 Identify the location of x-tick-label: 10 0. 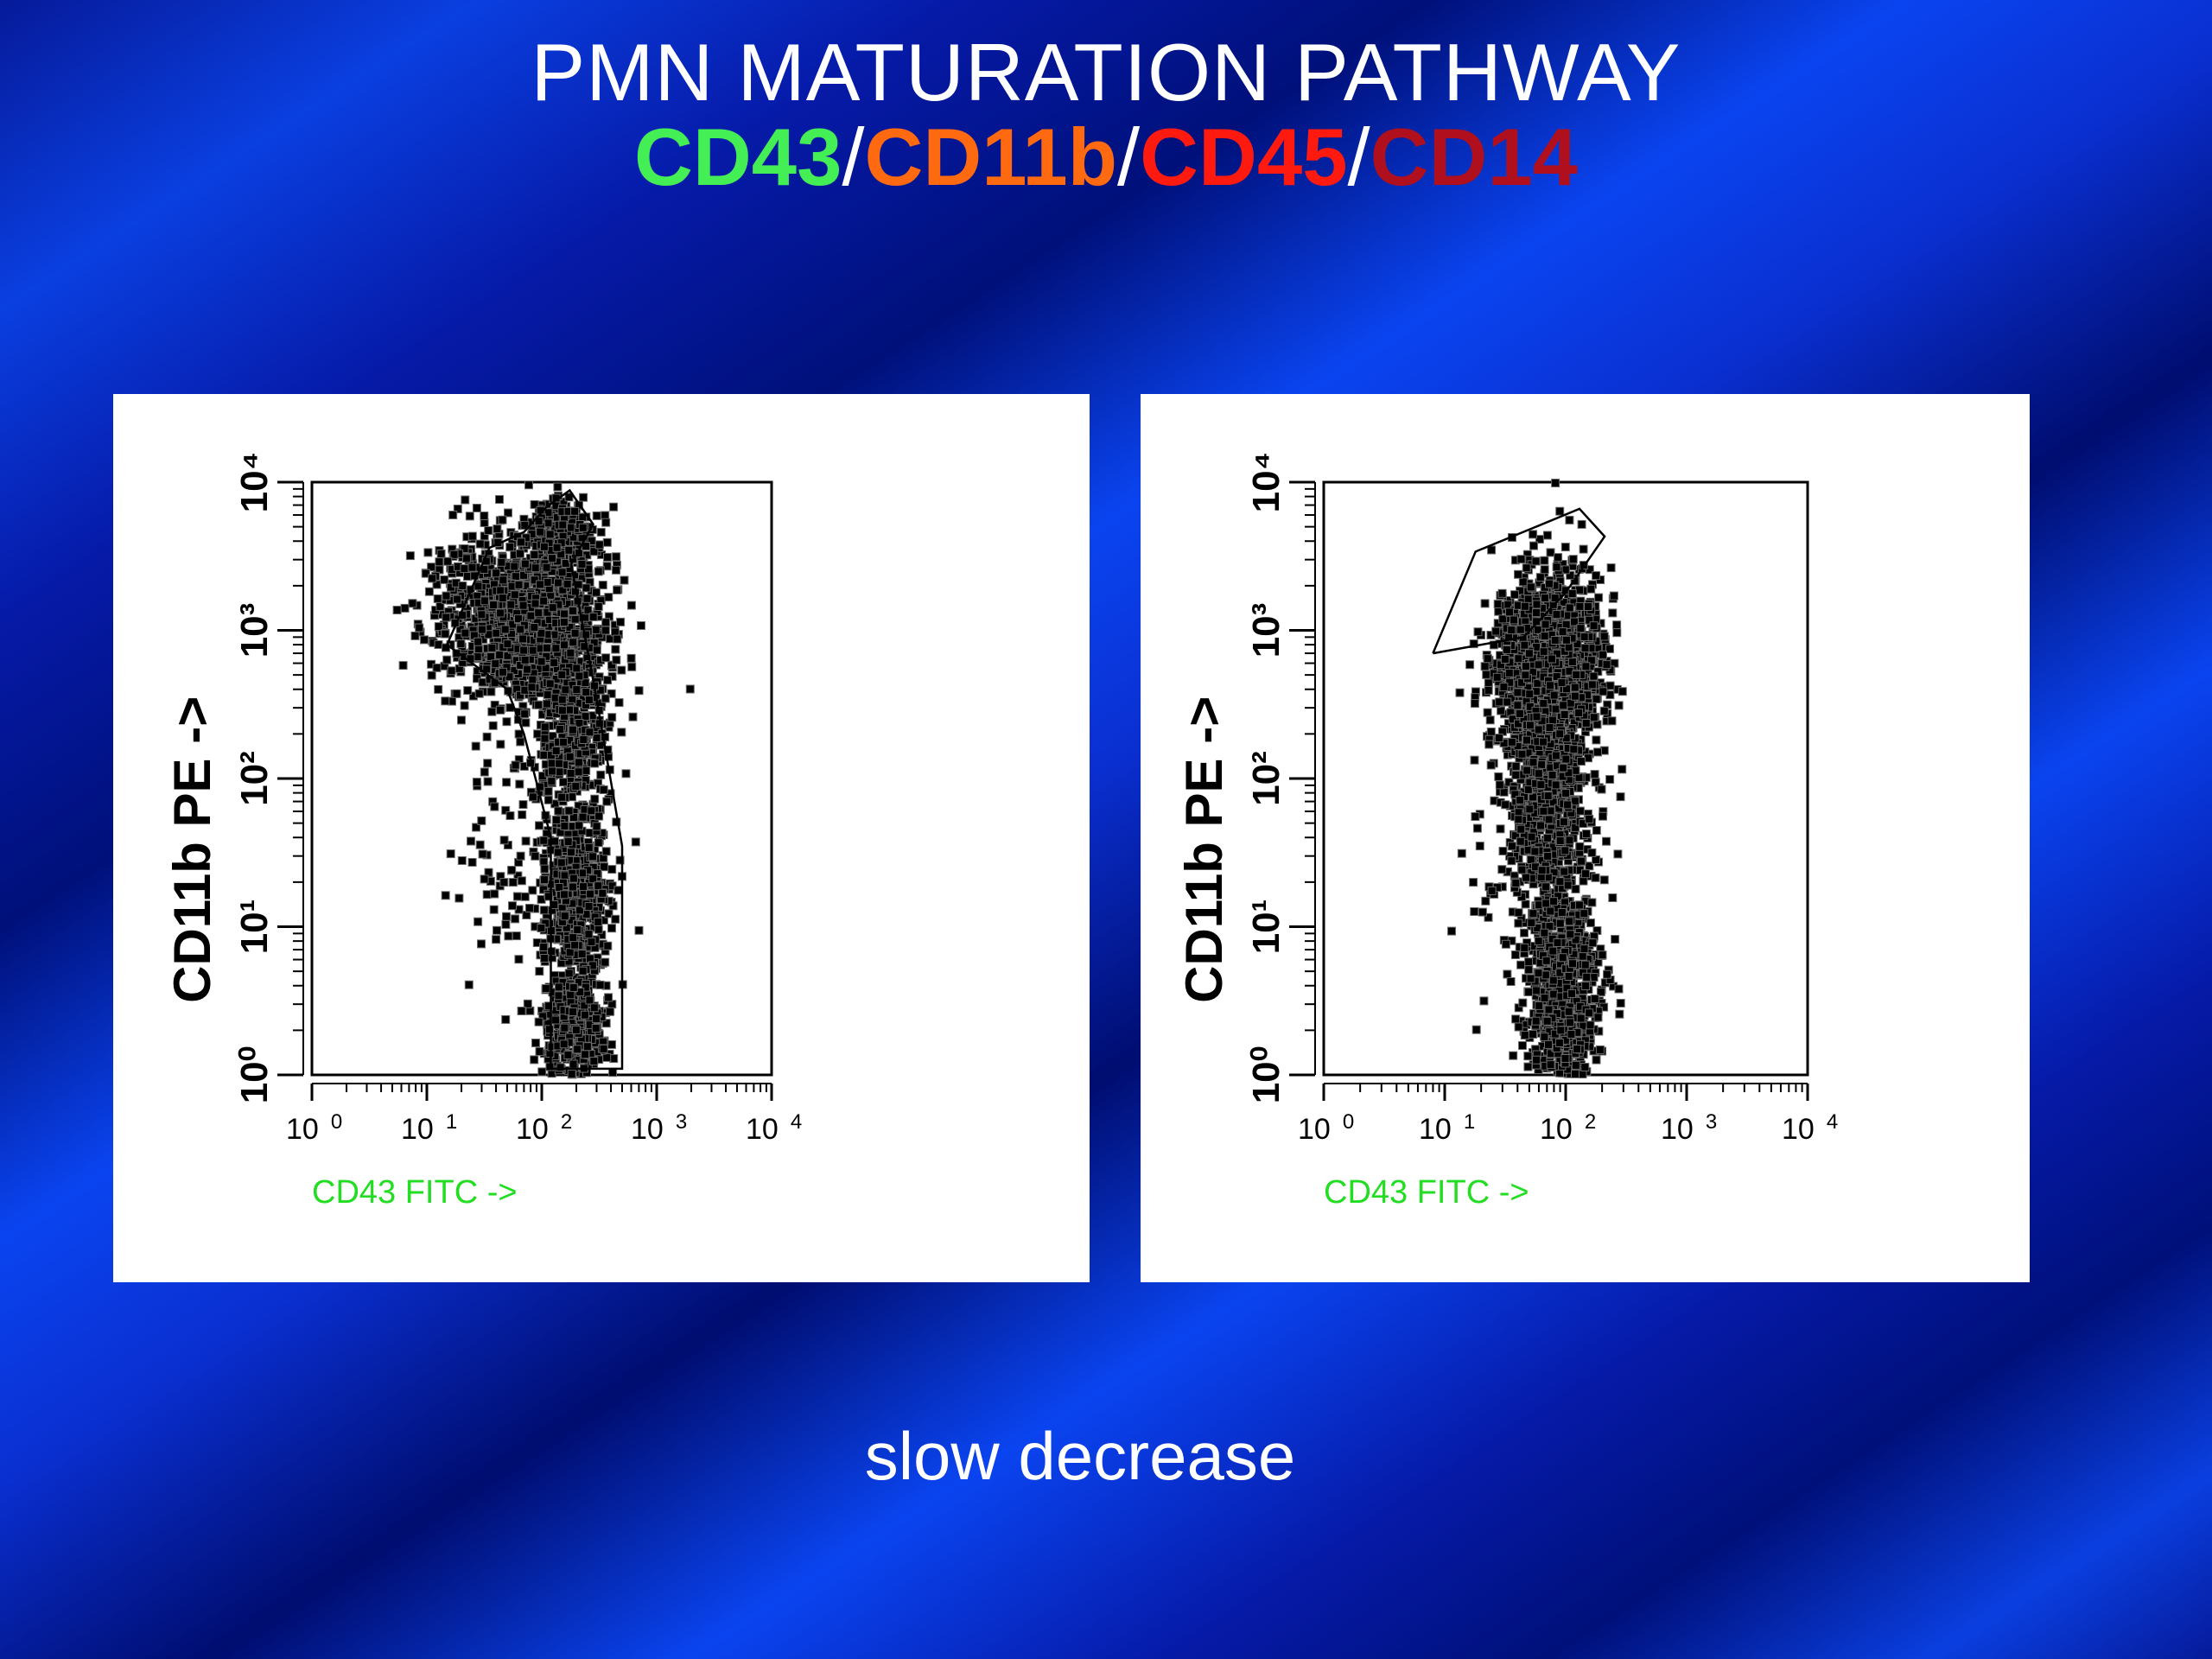
(314, 1128).